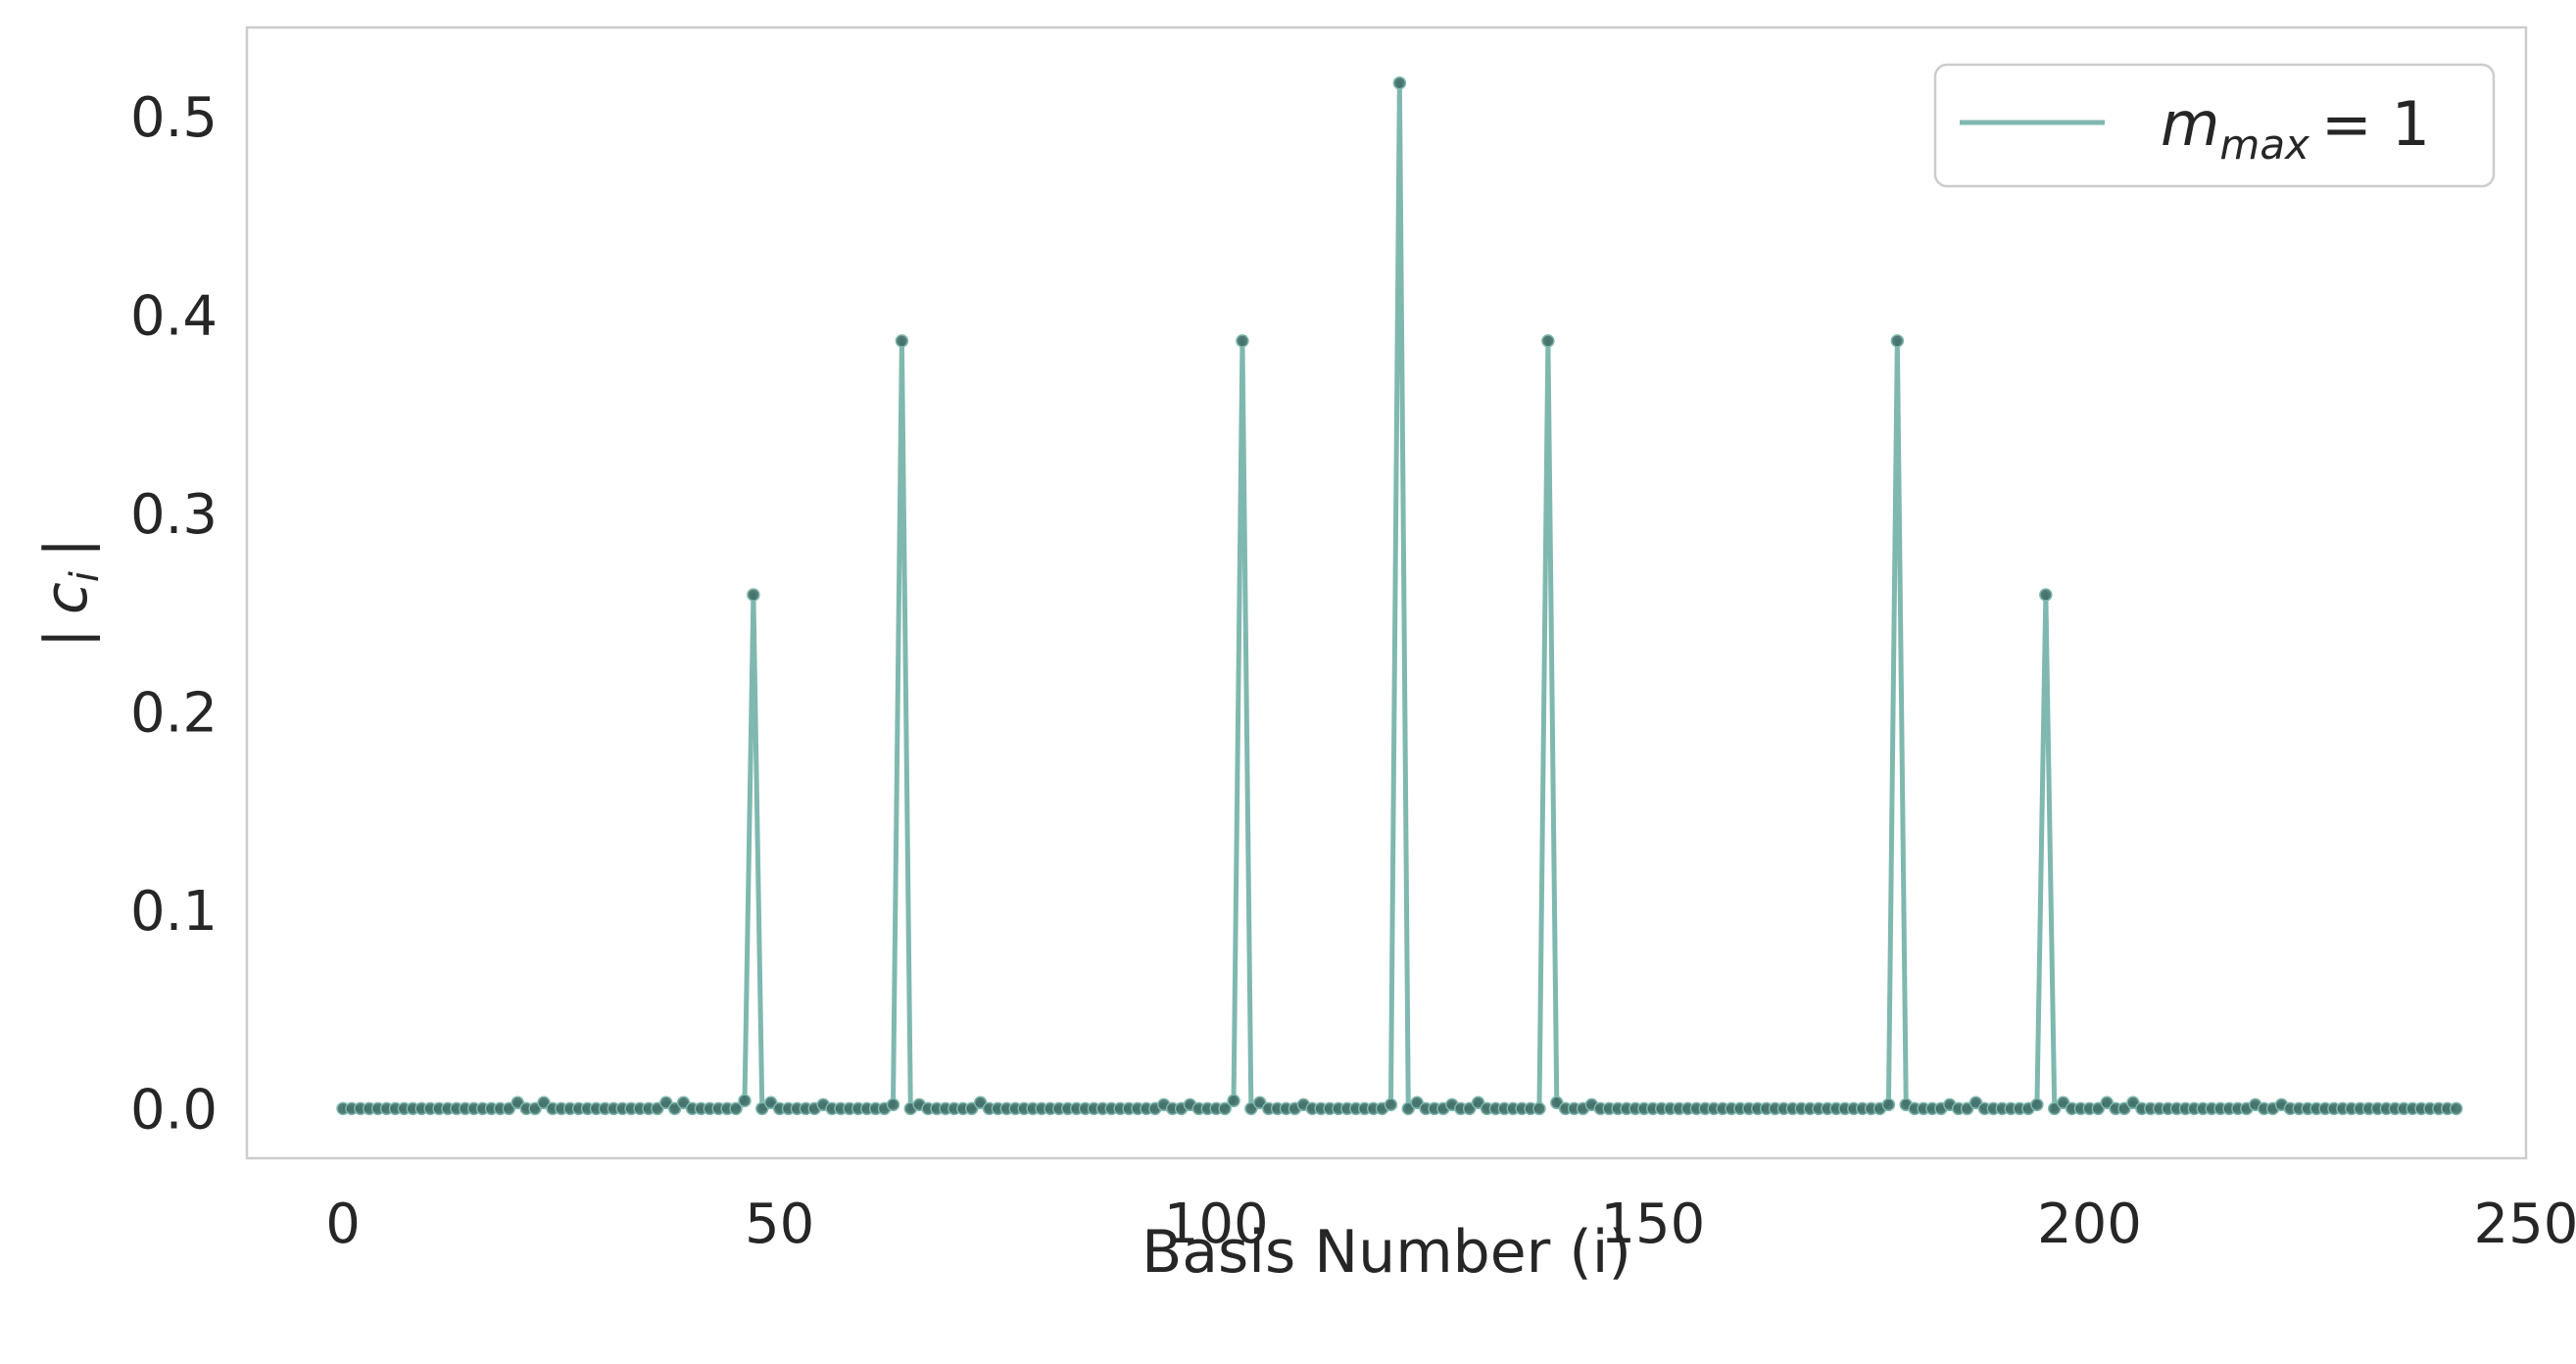 This screenshot has height=1364, width=2576. What do you see at coordinates (174, 118) in the screenshot?
I see `y-tick-label: 0.5` at bounding box center [174, 118].